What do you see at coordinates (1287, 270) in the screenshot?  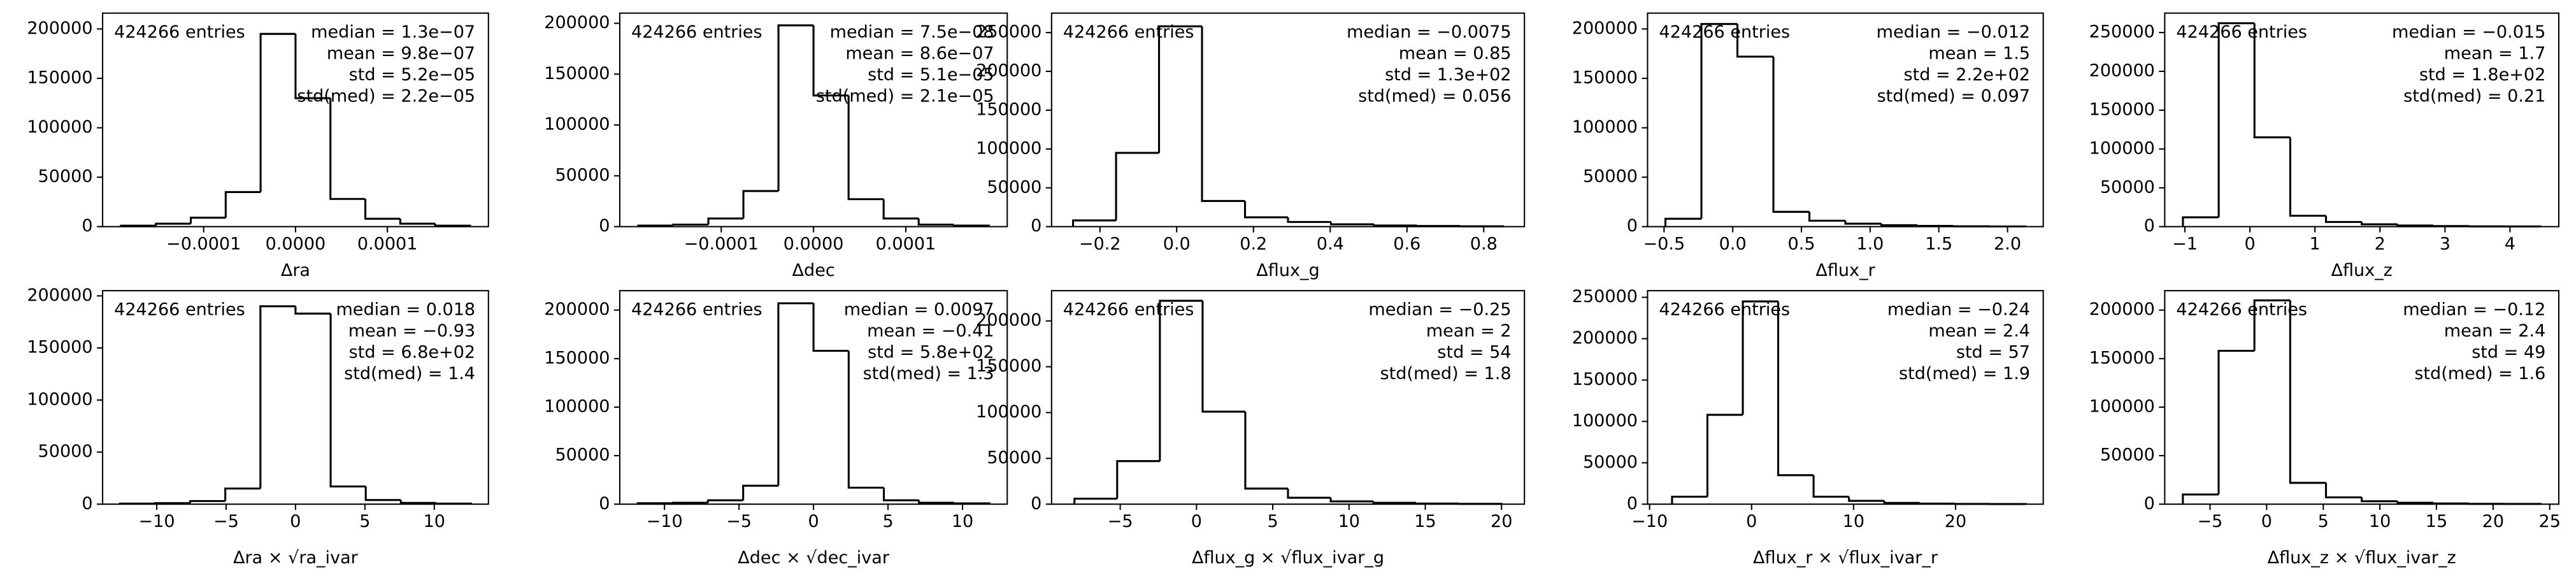 I see `x-axis-label: Δflux_g` at bounding box center [1287, 270].